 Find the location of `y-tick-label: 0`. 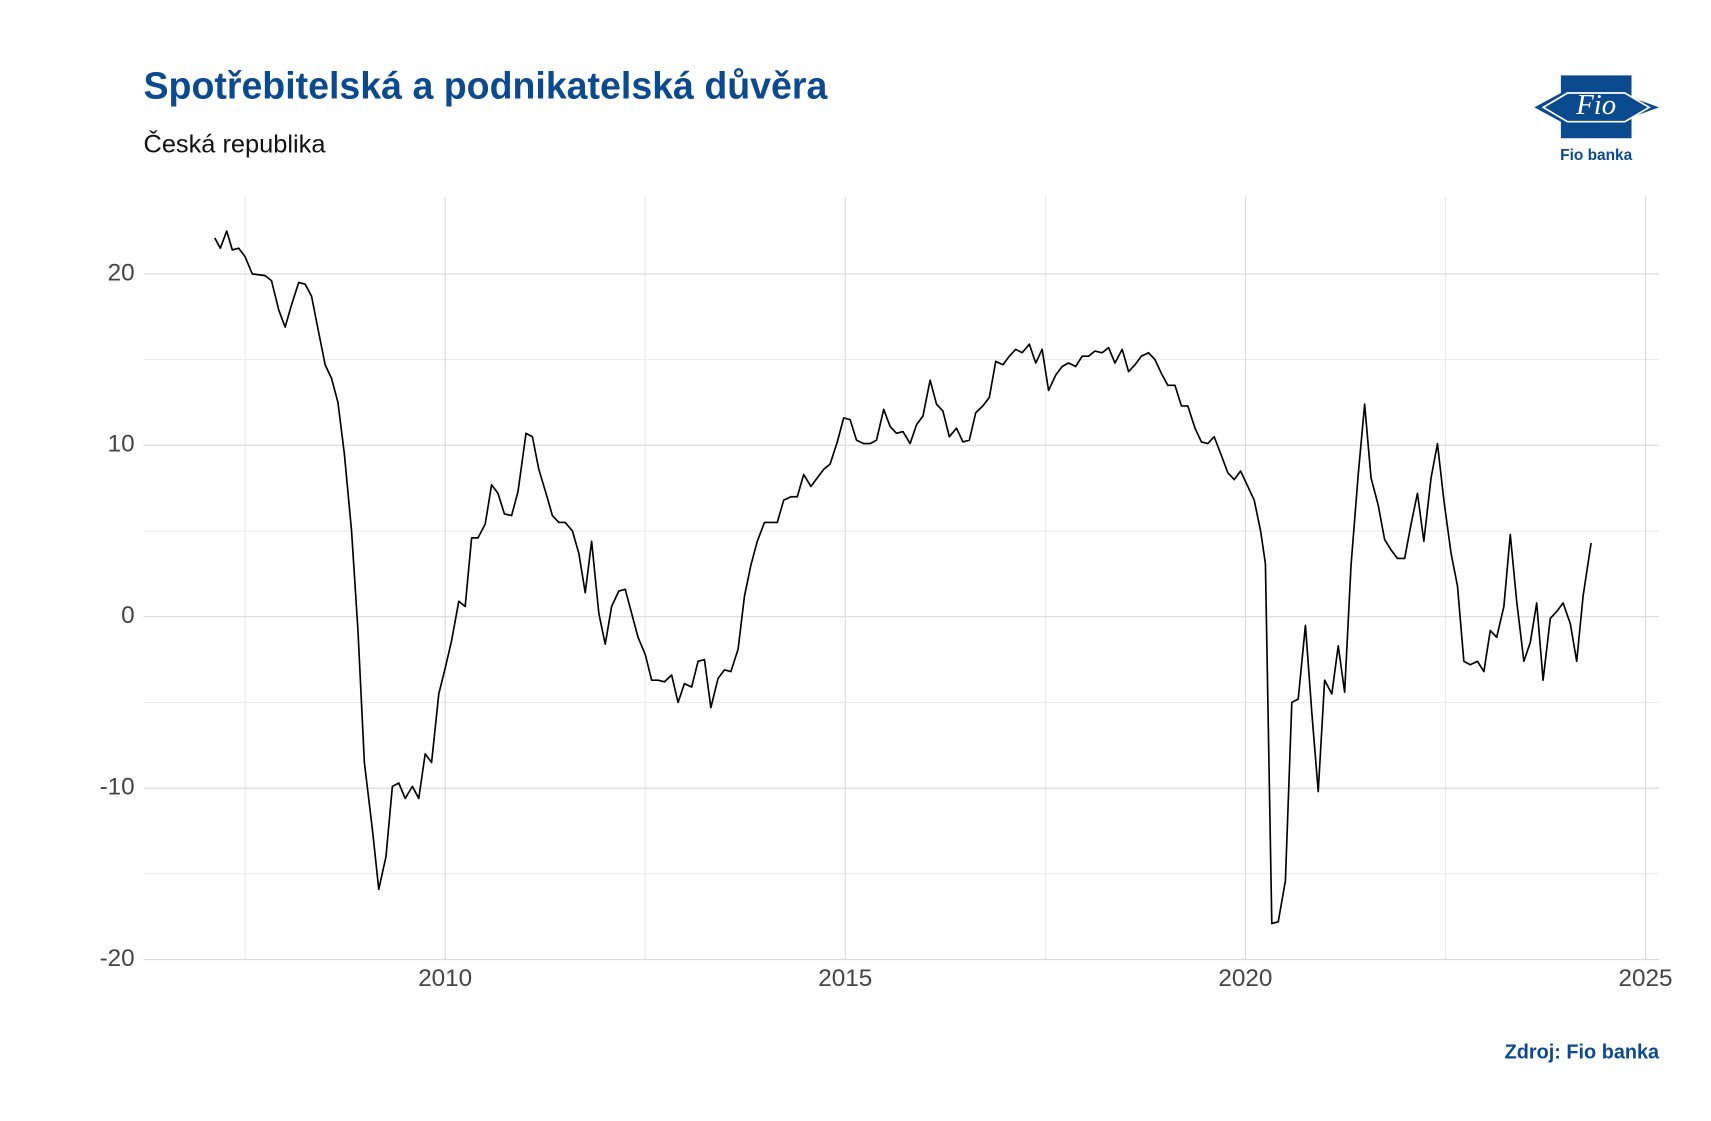

y-tick-label: 0 is located at coordinates (128, 615).